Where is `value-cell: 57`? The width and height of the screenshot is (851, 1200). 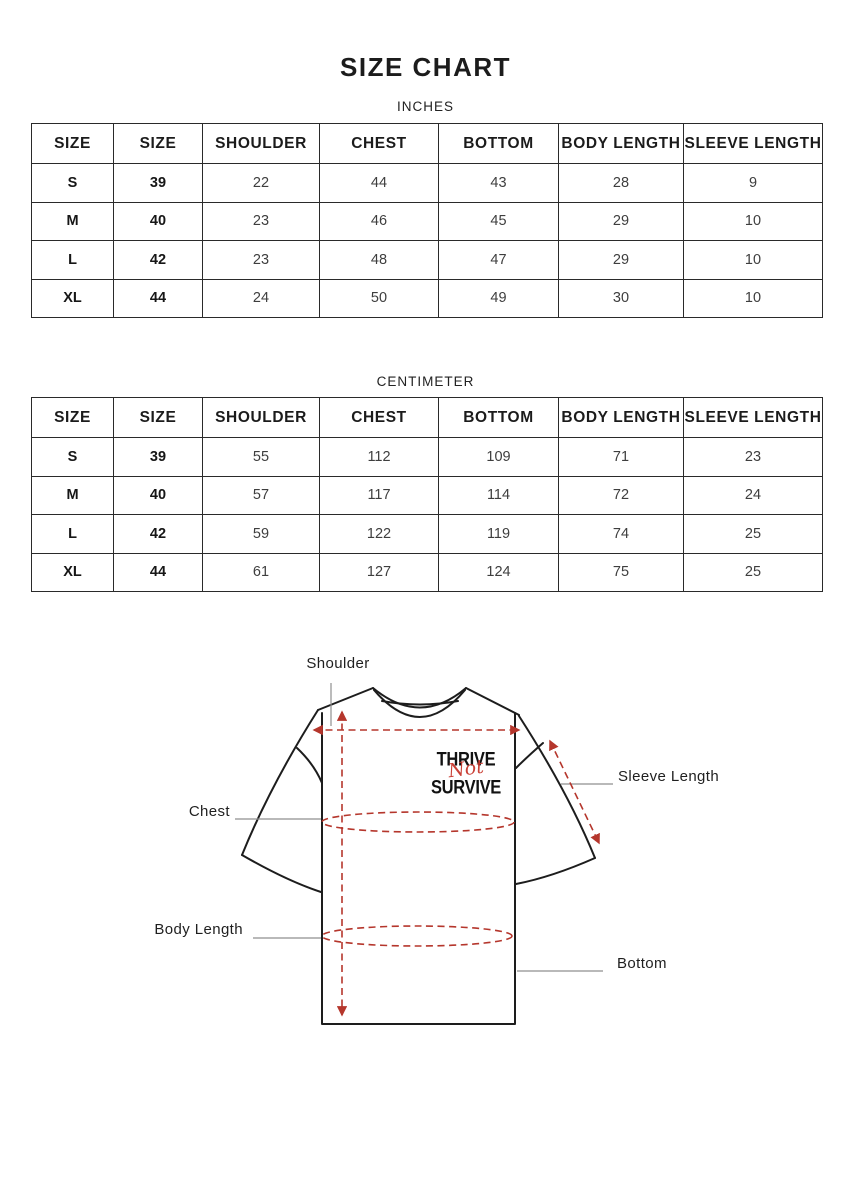
value-cell: 57 is located at coordinates (261, 495).